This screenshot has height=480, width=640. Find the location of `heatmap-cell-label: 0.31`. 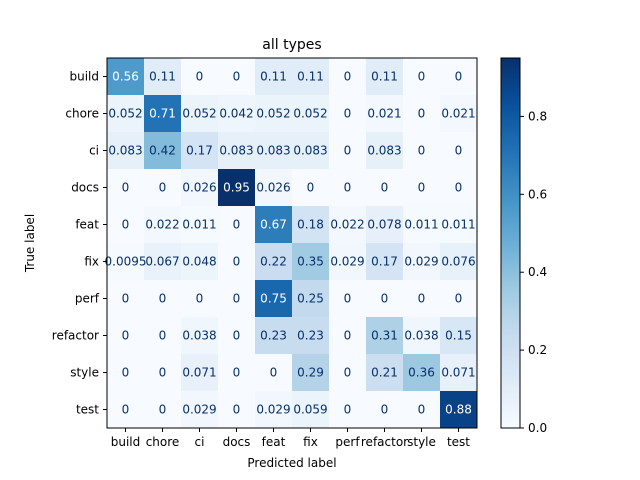

heatmap-cell-label: 0.31 is located at coordinates (384, 336).